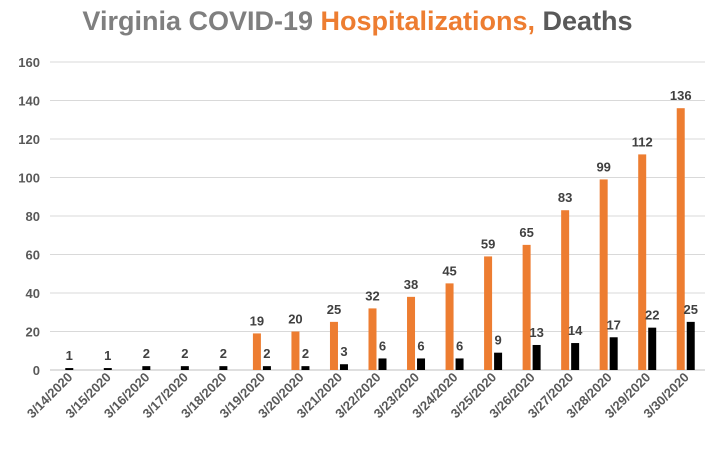 The width and height of the screenshot is (715, 453). Describe the element at coordinates (201, 21) in the screenshot. I see `title-part-region: Virginia COVID-19` at that location.